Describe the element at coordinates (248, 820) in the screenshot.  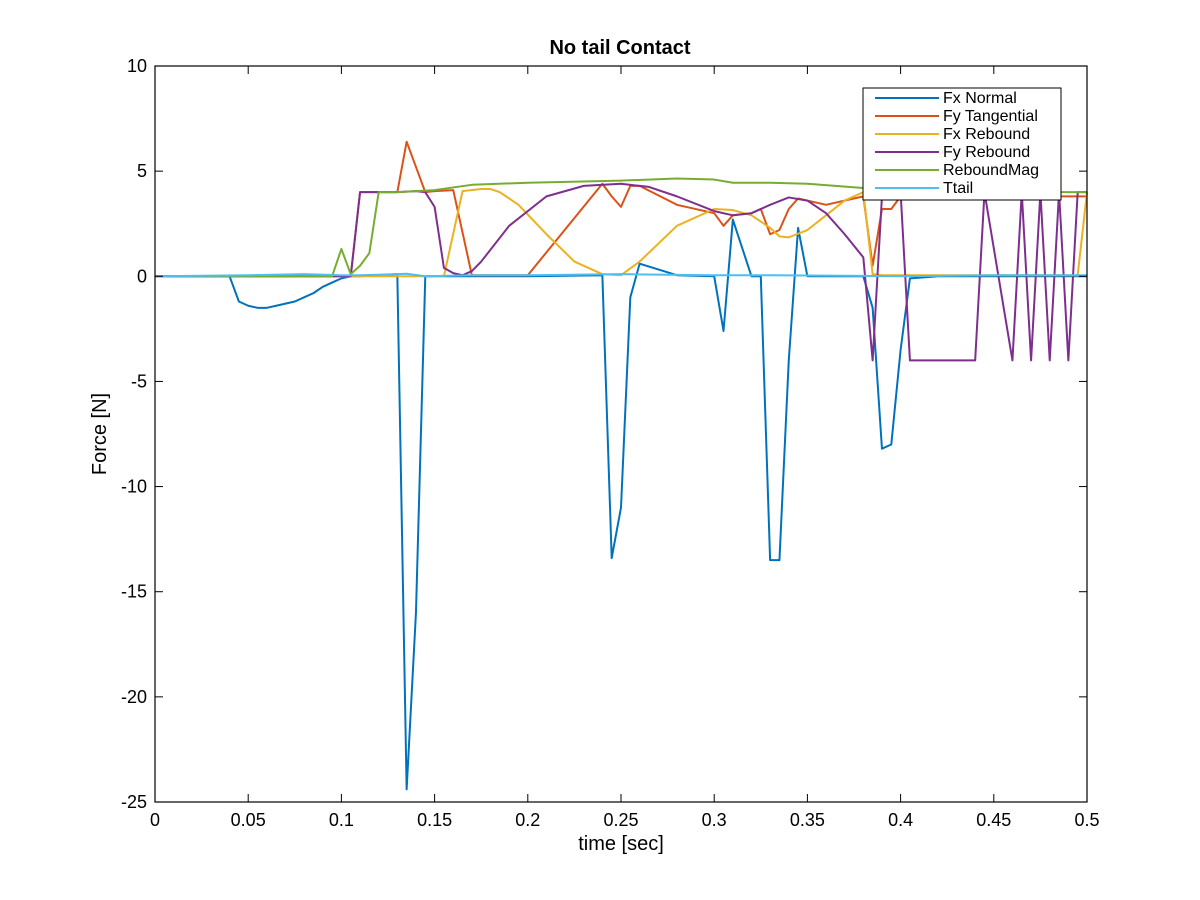
I see `x-tick-label: 0.05` at that location.